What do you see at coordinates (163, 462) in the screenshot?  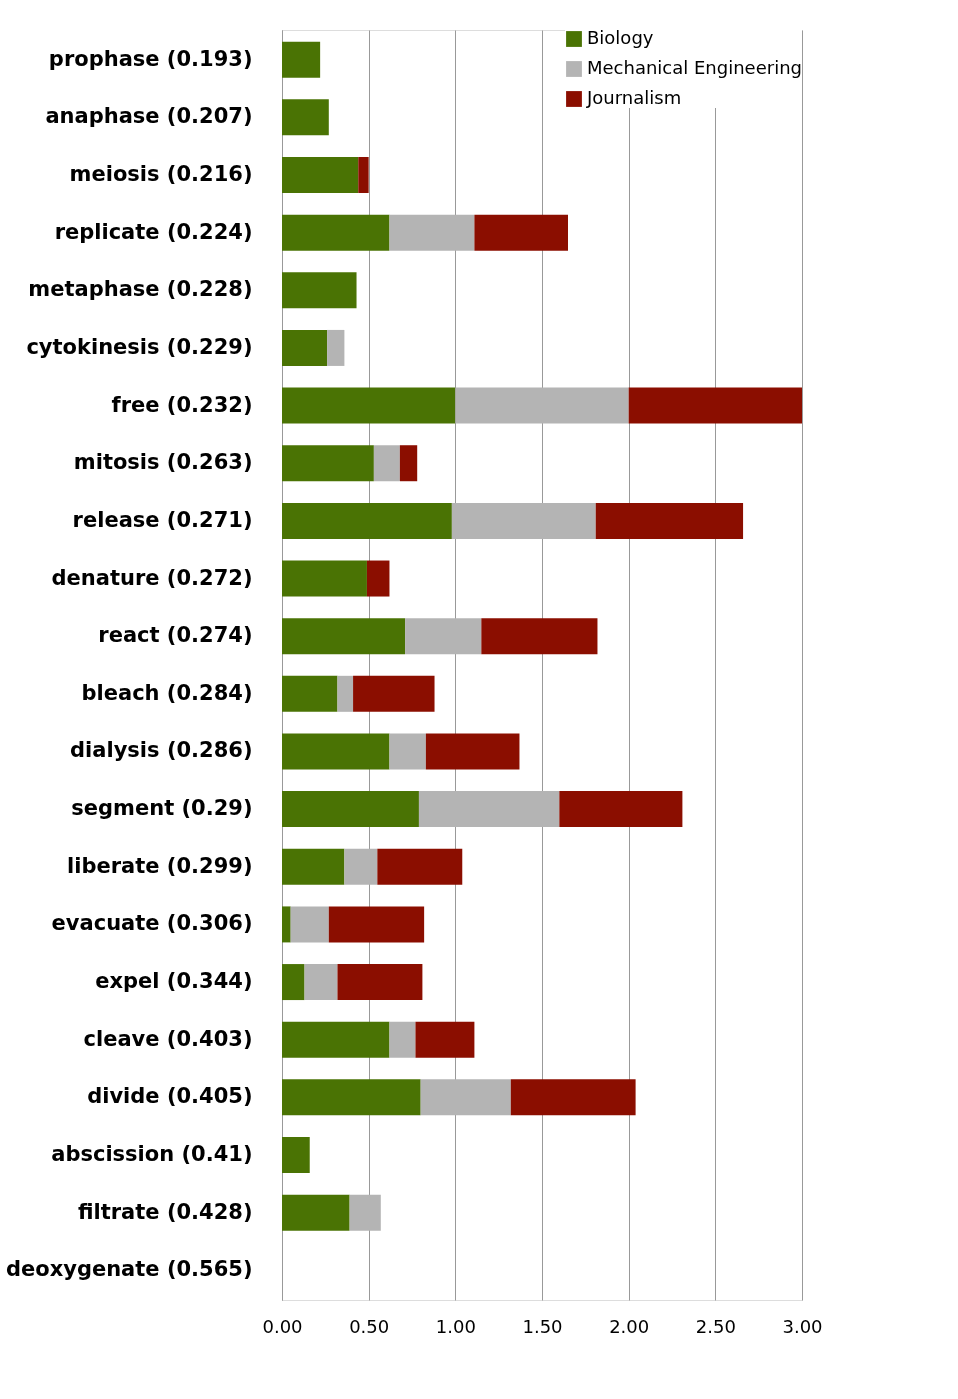 I see `y-tick-label: mitosis (0.263)` at bounding box center [163, 462].